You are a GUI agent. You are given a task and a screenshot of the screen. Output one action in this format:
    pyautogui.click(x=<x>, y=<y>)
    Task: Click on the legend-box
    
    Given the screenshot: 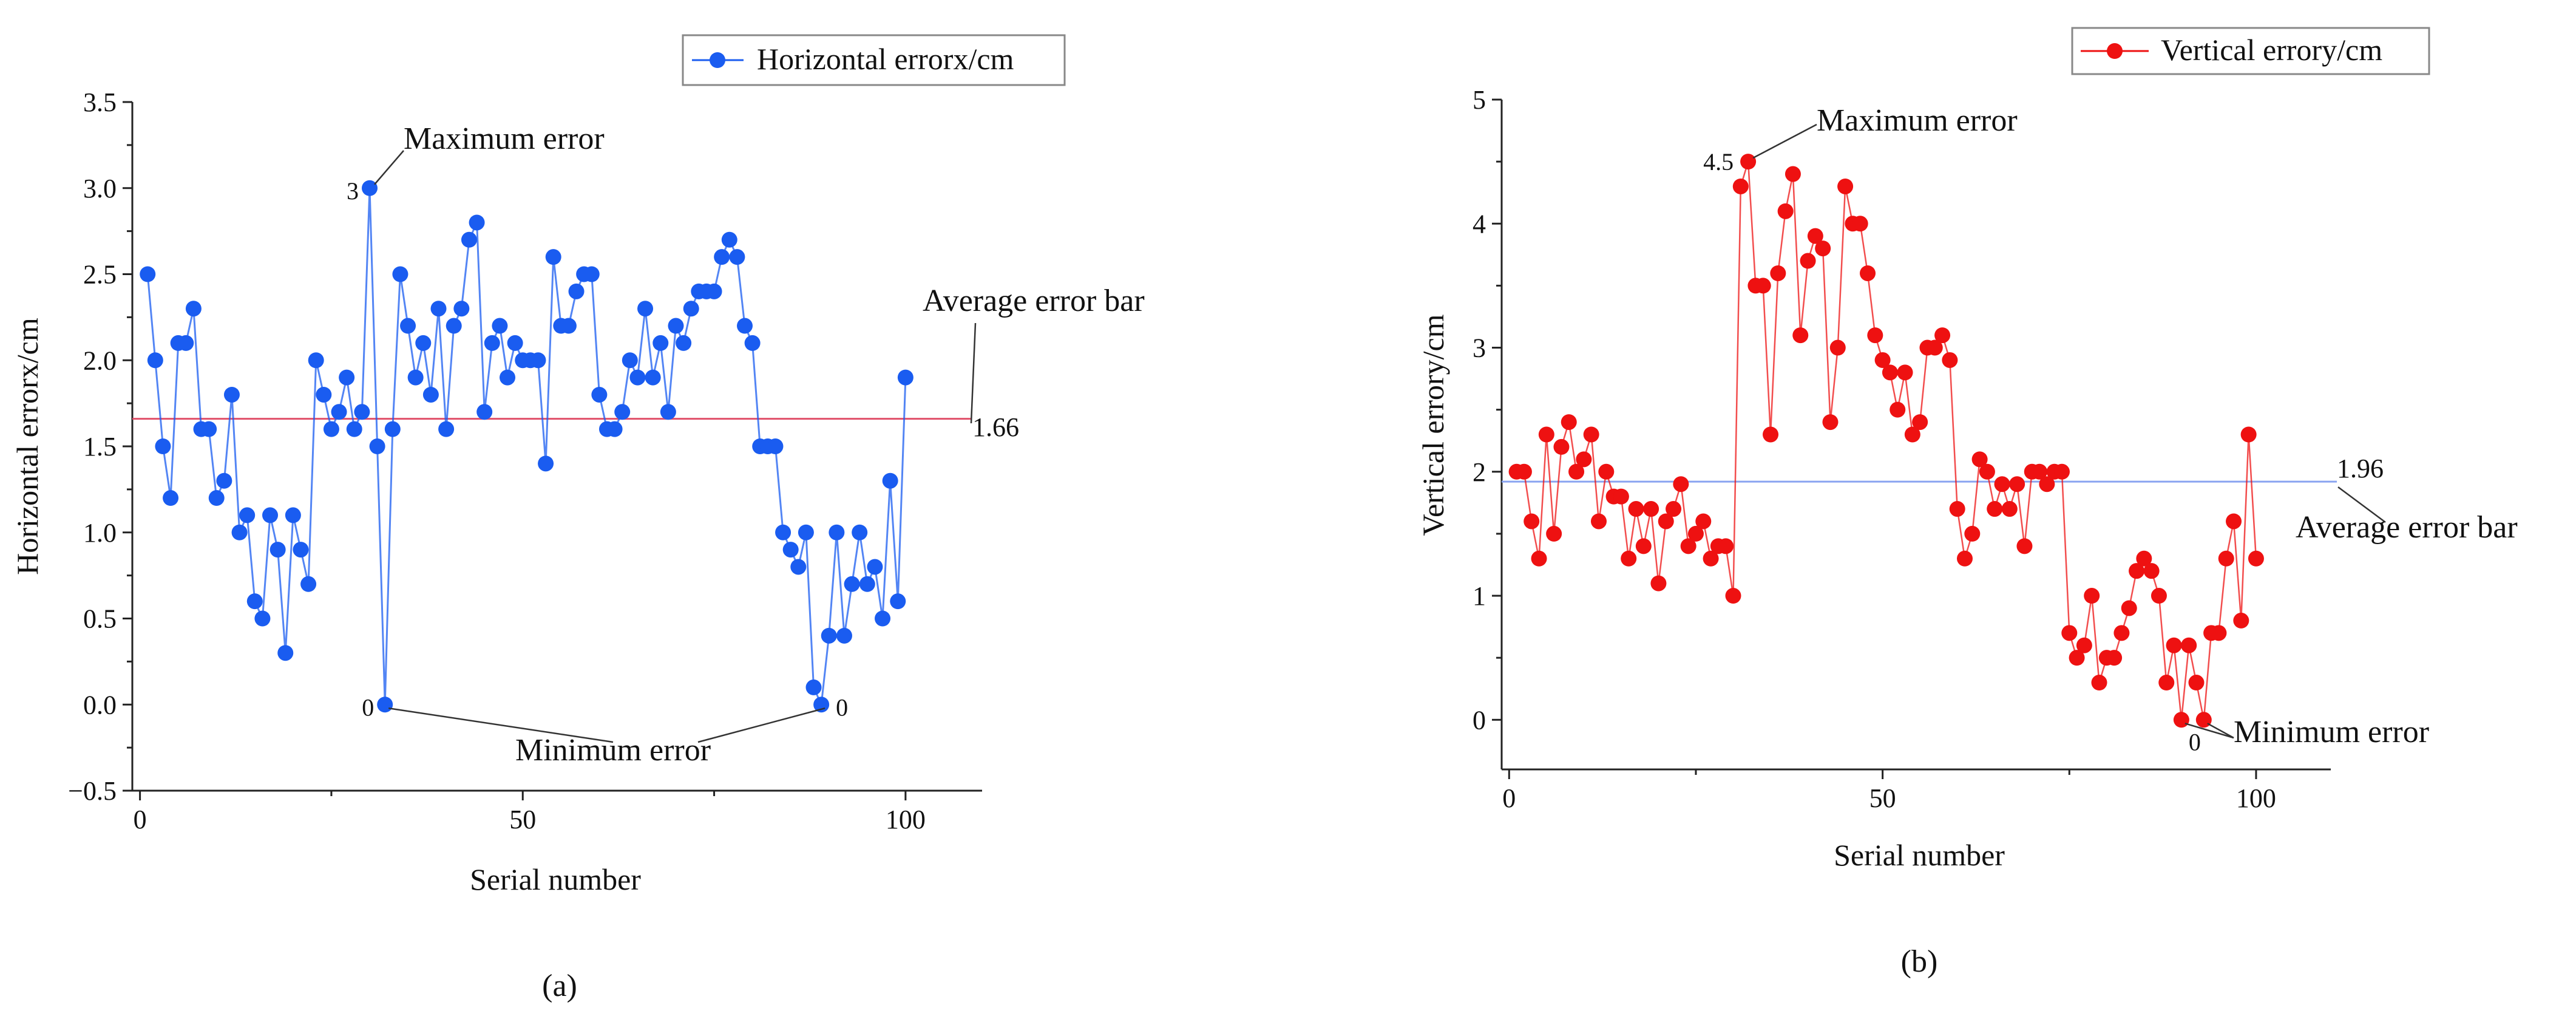 What is the action you would take?
    pyautogui.click(x=874, y=60)
    